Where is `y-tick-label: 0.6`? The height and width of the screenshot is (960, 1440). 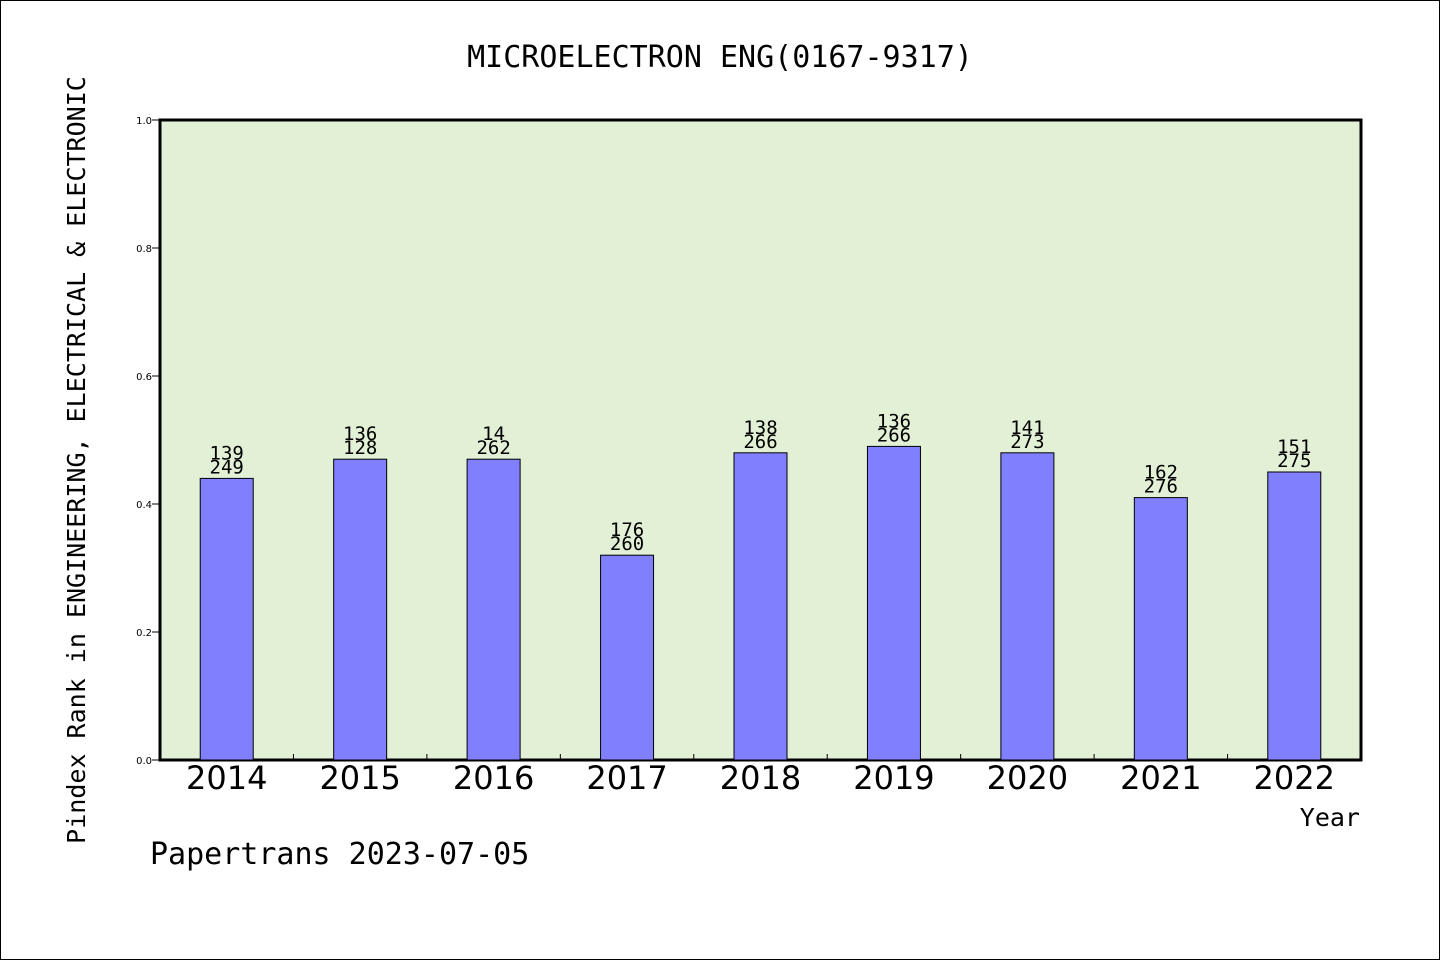 y-tick-label: 0.6 is located at coordinates (144, 377).